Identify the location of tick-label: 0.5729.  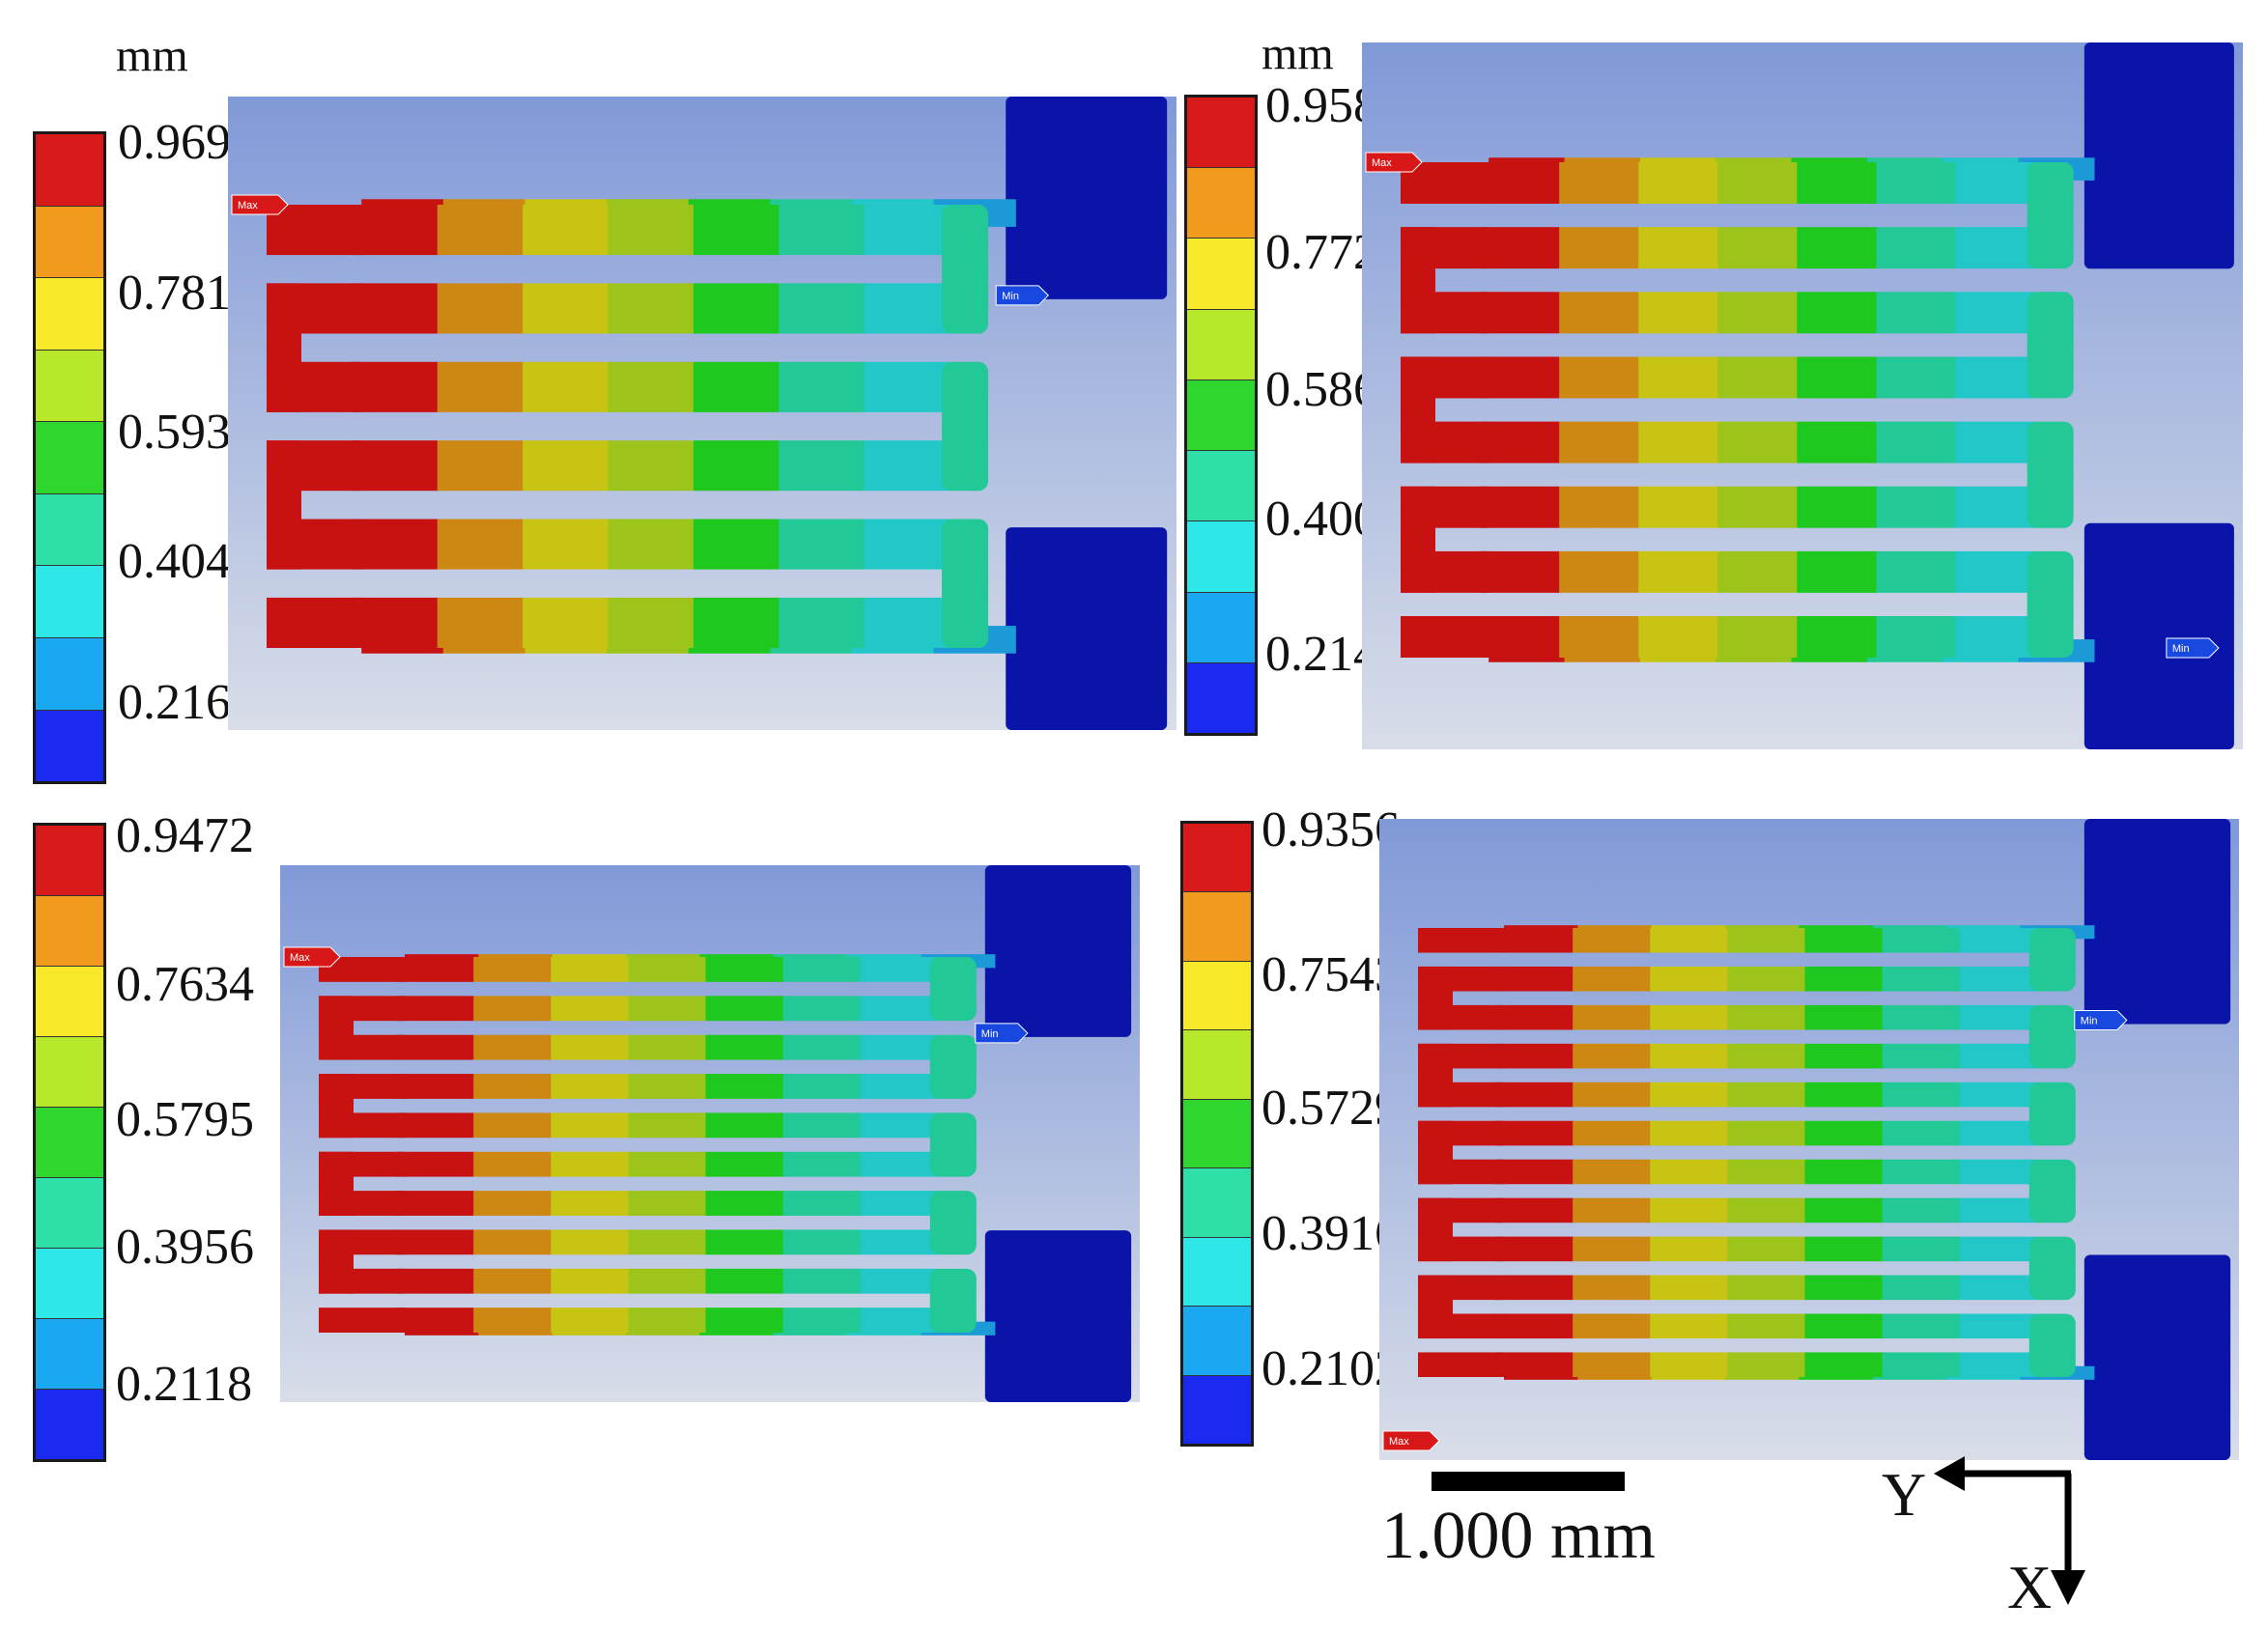
(1331, 1108).